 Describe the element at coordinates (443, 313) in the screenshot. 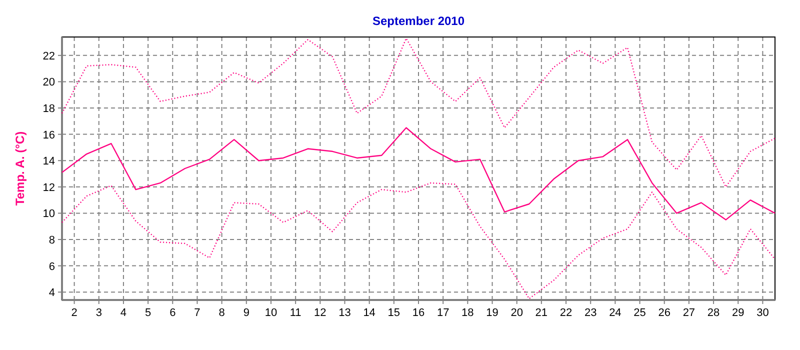

I see `x-tick-label: 17` at that location.